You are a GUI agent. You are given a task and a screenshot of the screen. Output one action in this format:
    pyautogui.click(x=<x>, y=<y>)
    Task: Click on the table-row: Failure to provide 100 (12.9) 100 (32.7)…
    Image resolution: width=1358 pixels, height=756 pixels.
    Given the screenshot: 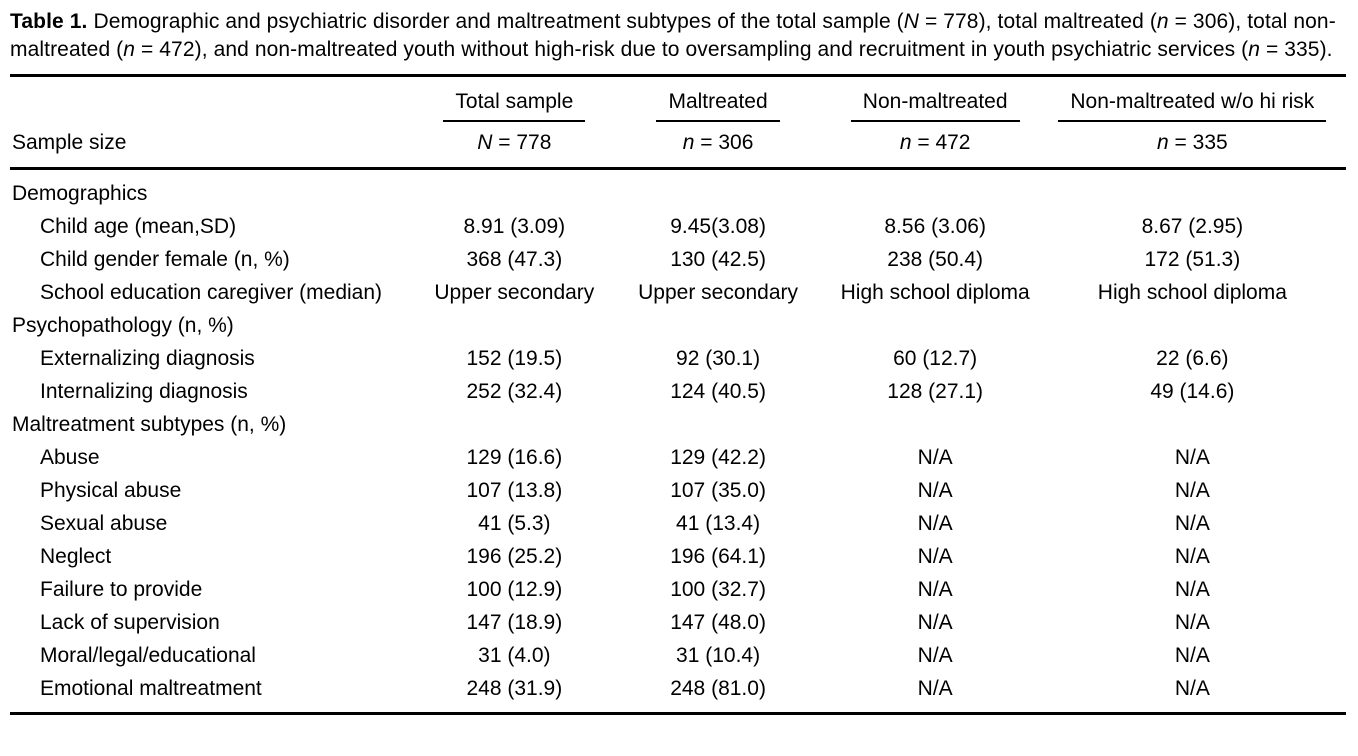 What is the action you would take?
    pyautogui.click(x=678, y=589)
    